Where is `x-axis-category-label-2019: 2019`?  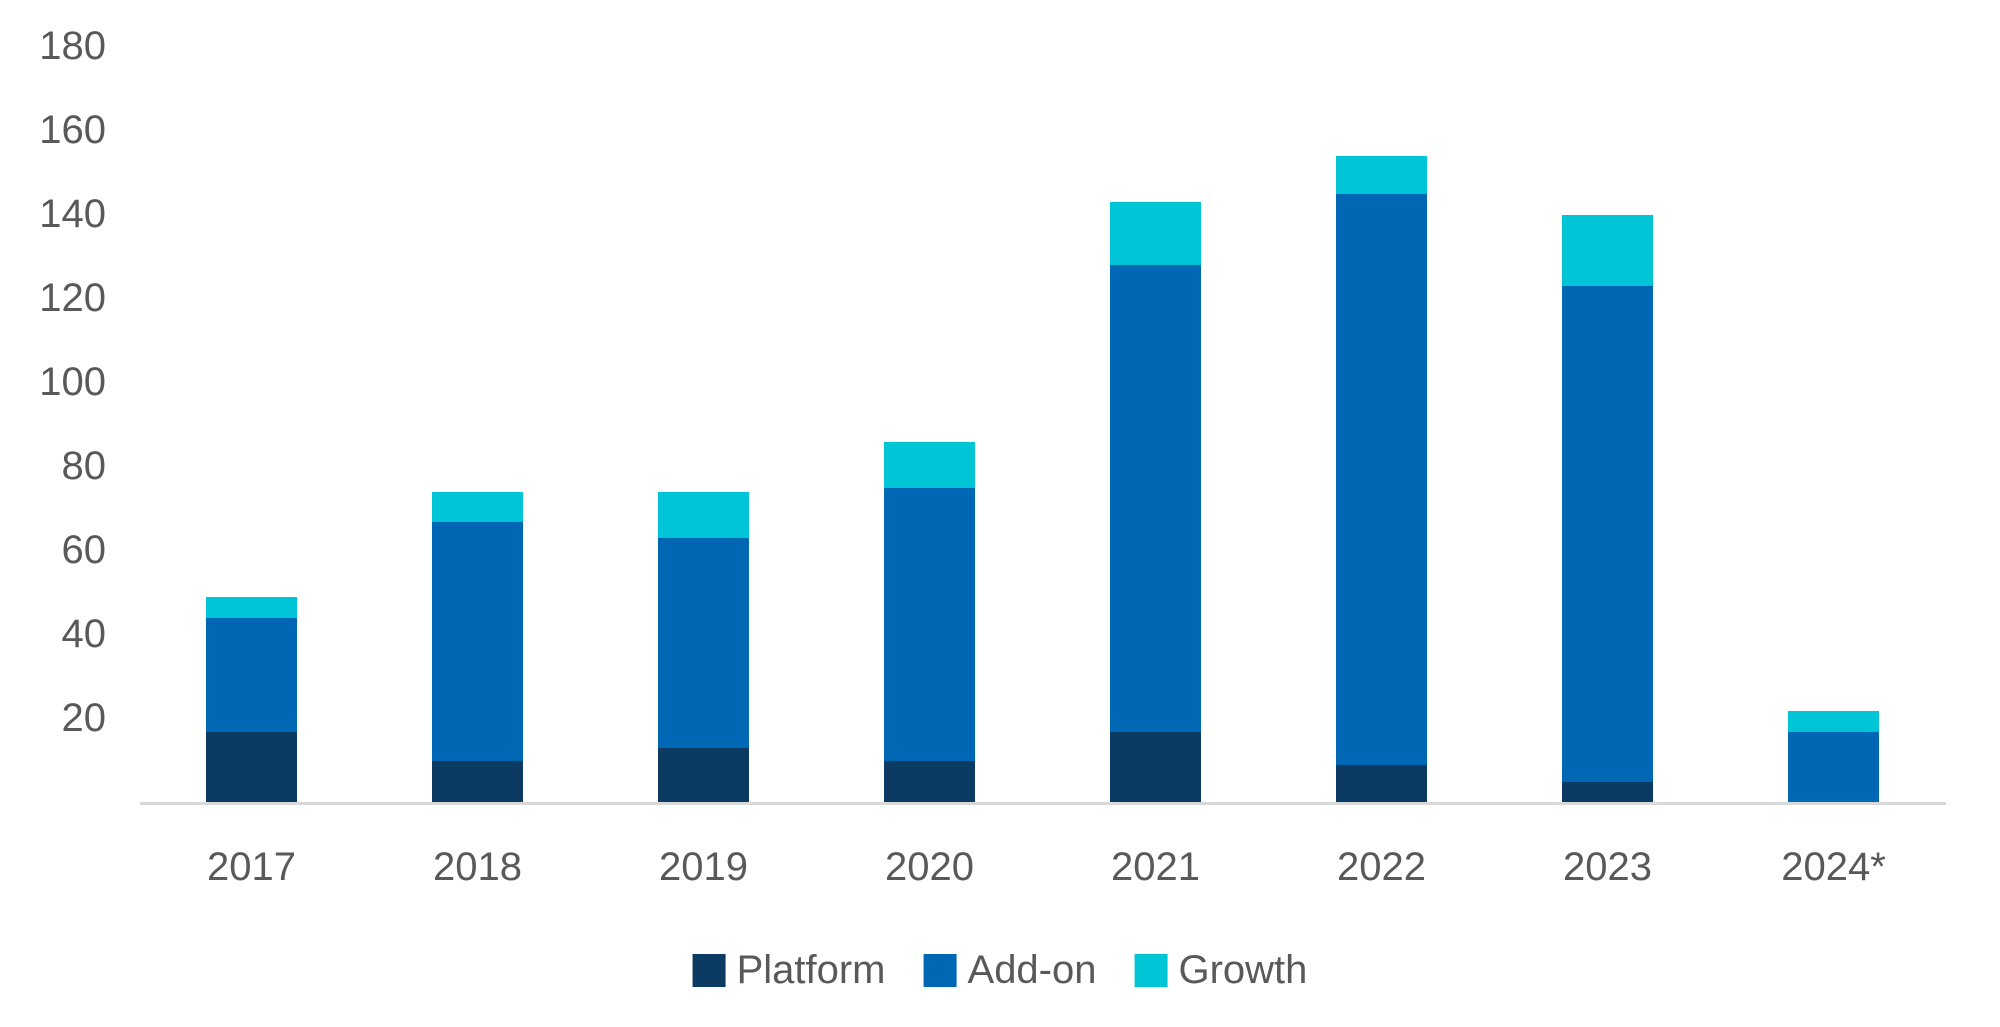
x-axis-category-label-2019: 2019 is located at coordinates (703, 867).